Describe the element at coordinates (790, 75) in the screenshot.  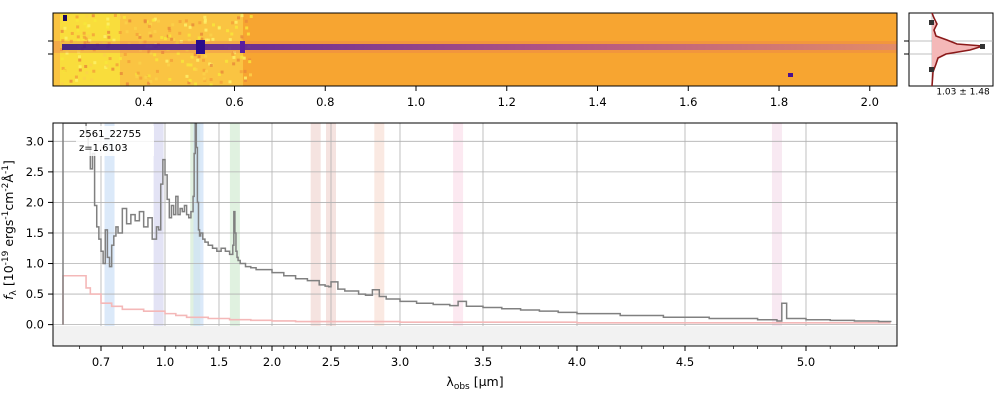
I see `hot-pixel` at that location.